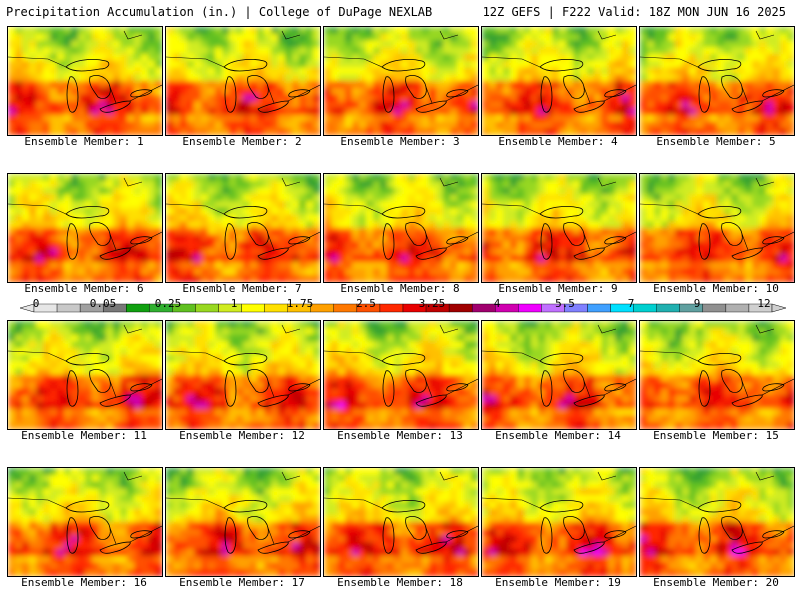  I want to click on colorbar-tick-label: 12, so click(764, 303).